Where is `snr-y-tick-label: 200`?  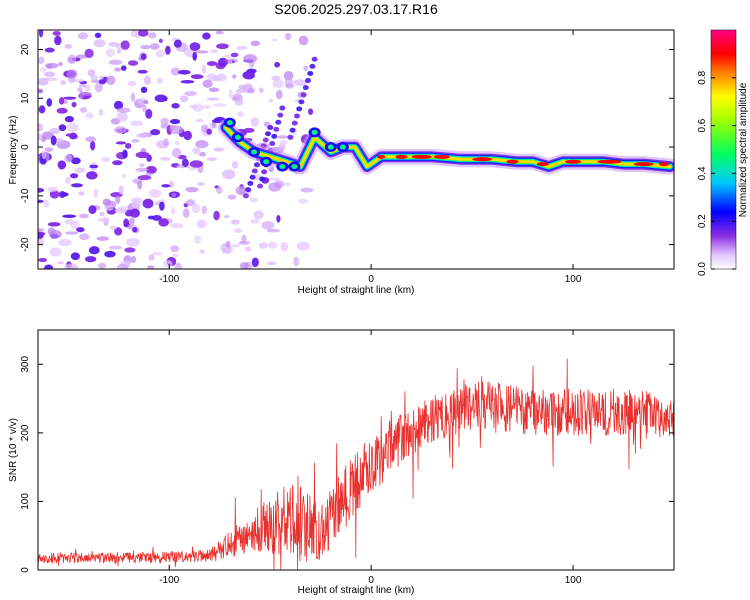
snr-y-tick-label: 200 is located at coordinates (25, 432).